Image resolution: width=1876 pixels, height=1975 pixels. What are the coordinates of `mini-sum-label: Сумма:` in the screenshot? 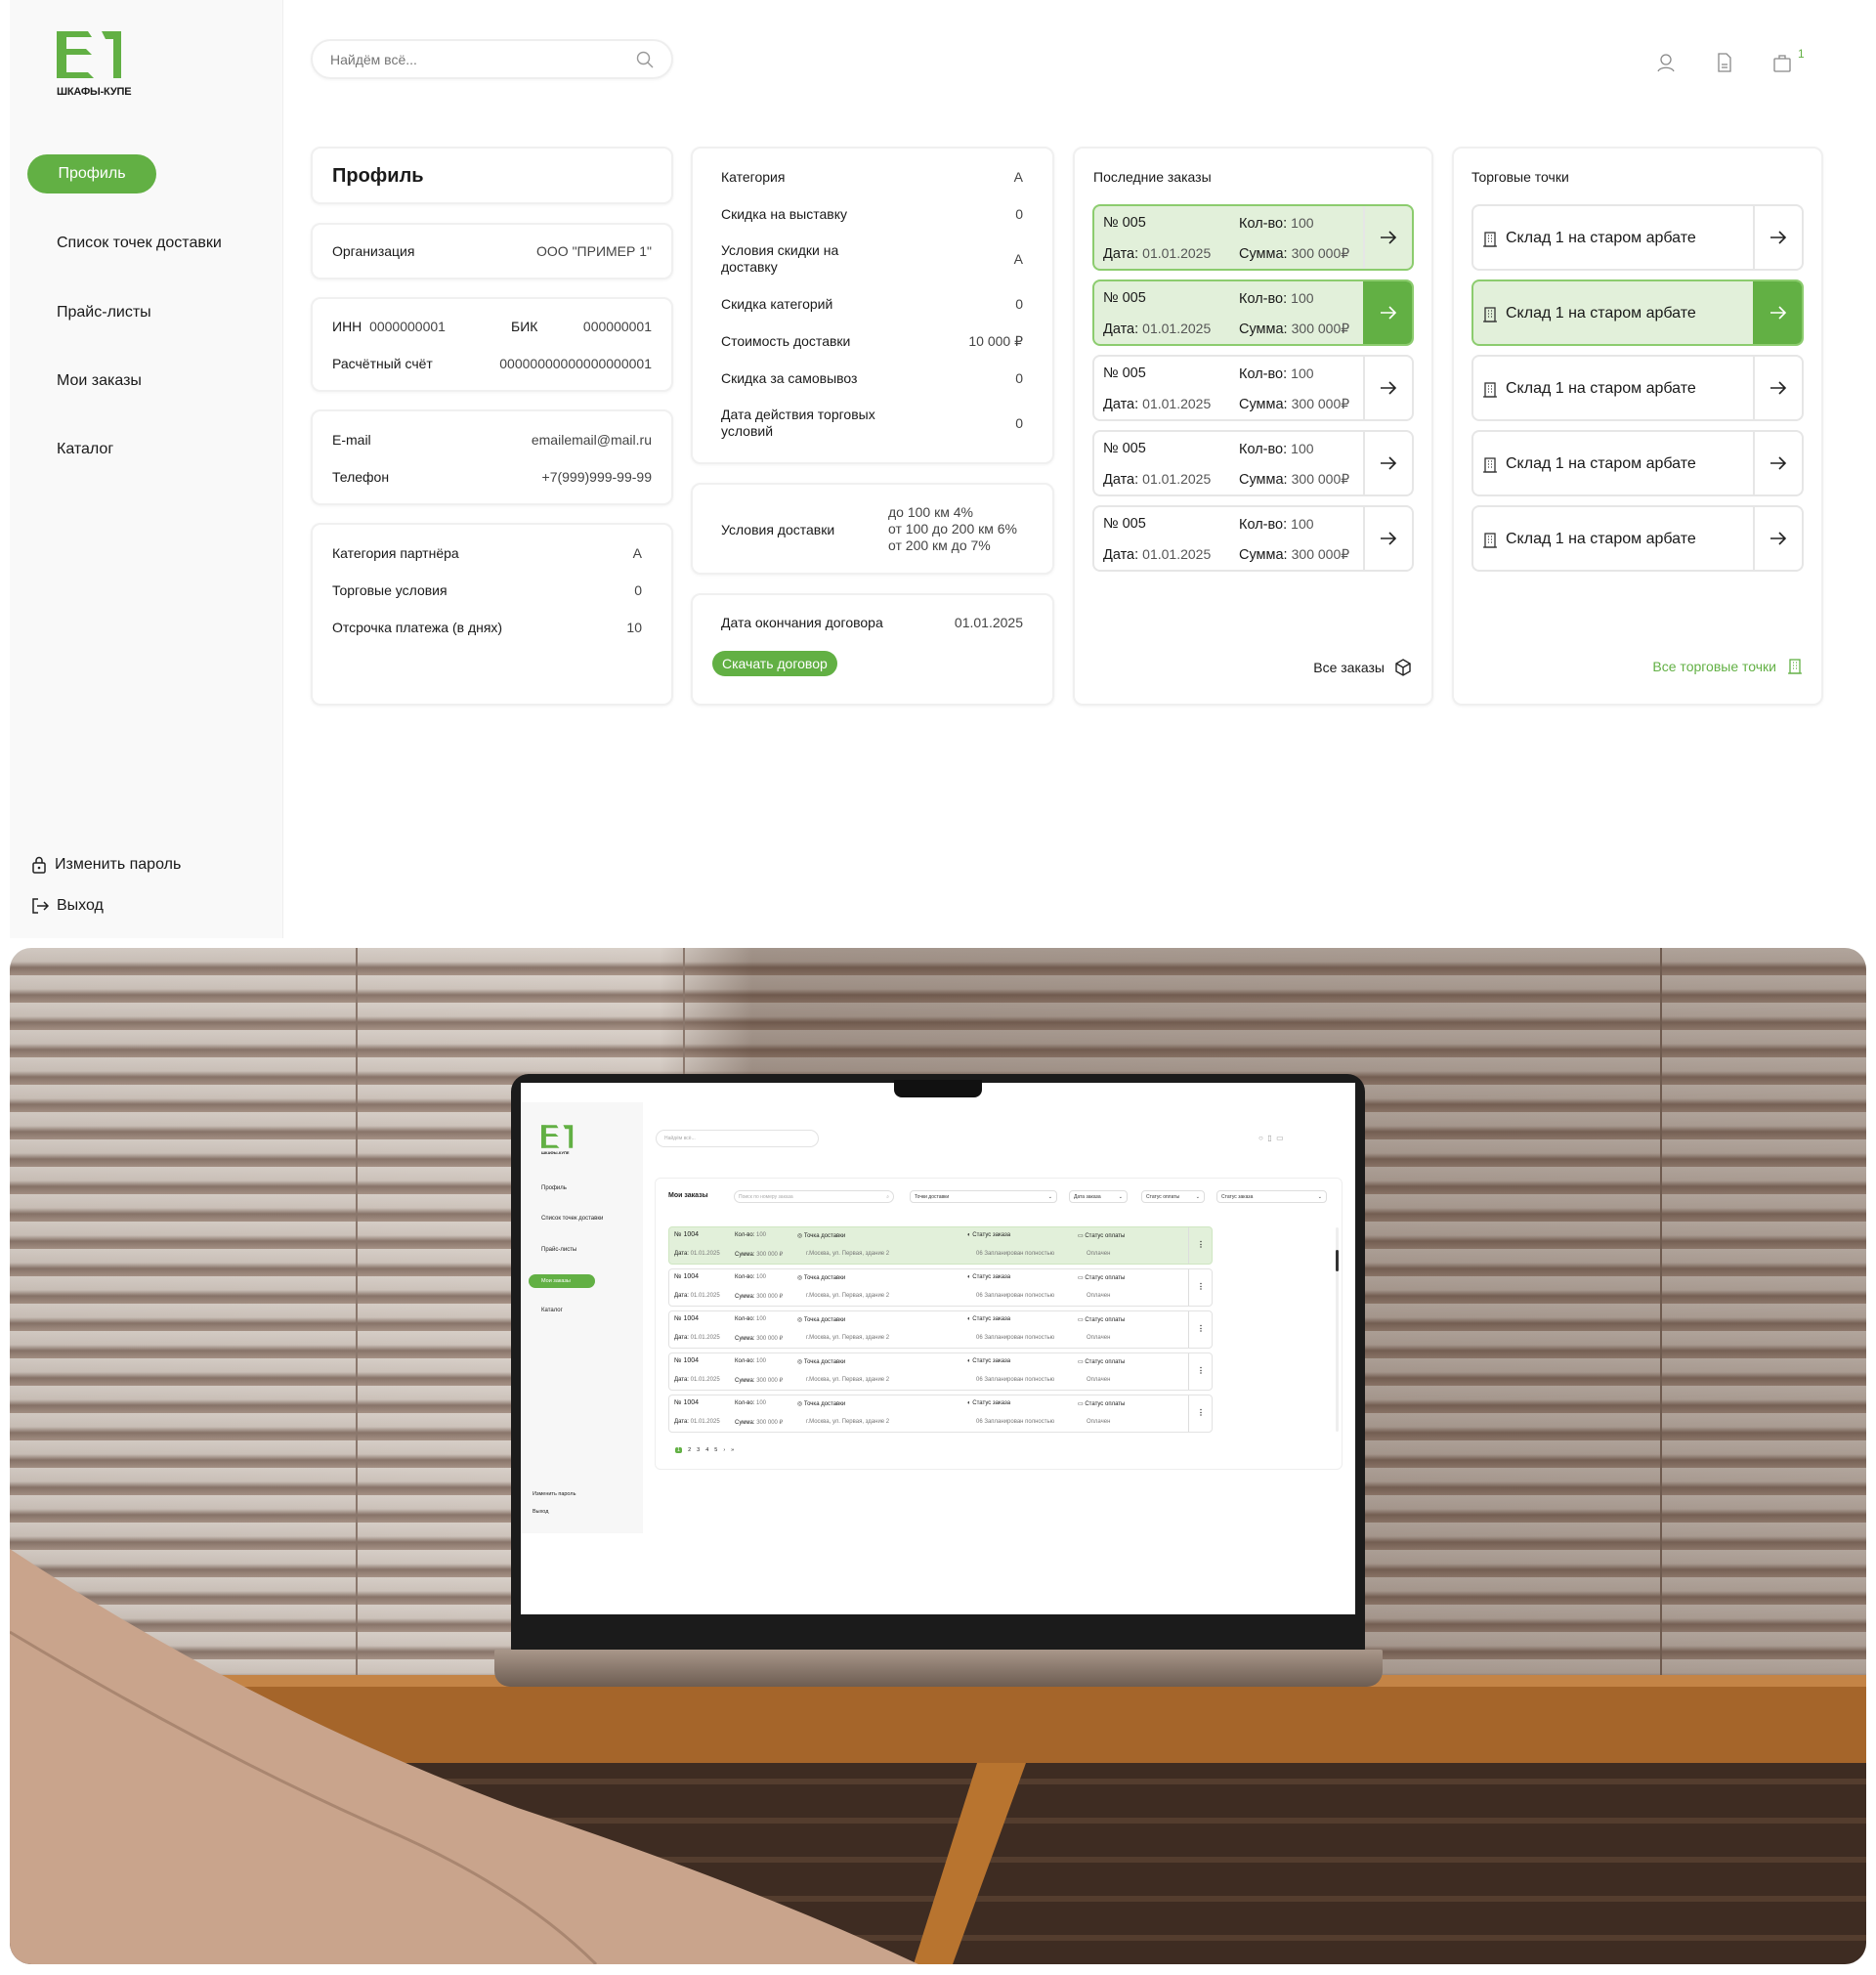 It's located at (745, 1339).